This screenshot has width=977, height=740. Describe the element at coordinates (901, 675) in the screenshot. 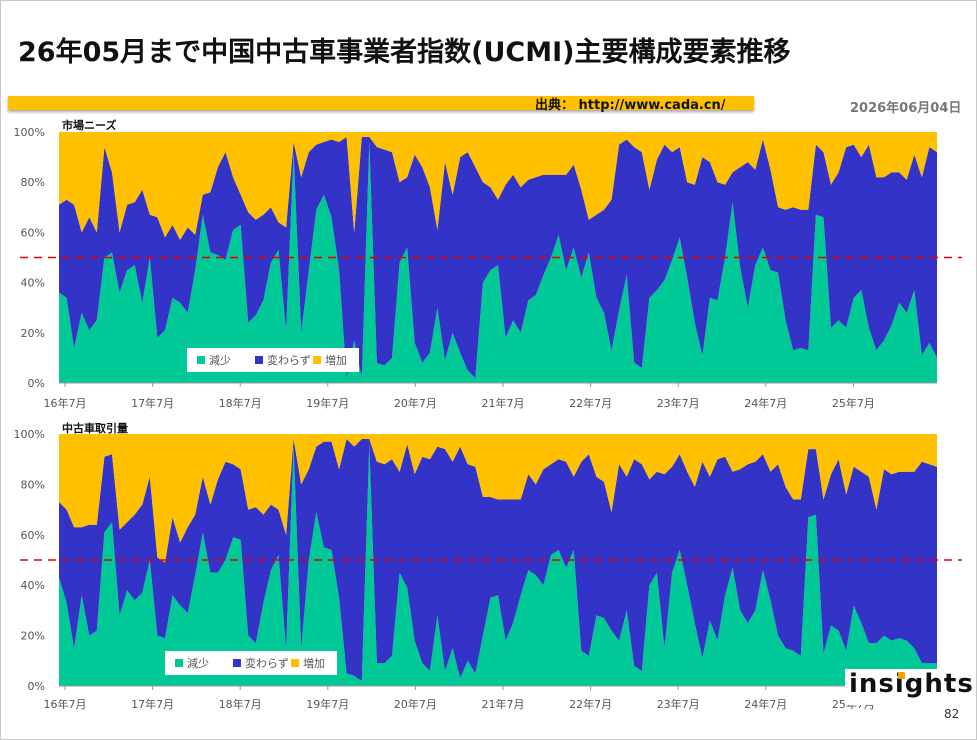

I see `logo-dot-icon` at that location.